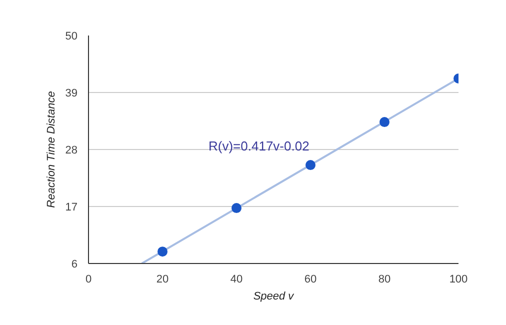 This screenshot has height=325, width=506. Describe the element at coordinates (51, 149) in the screenshot. I see `y-axis-title: Reaction Time Distance` at that location.